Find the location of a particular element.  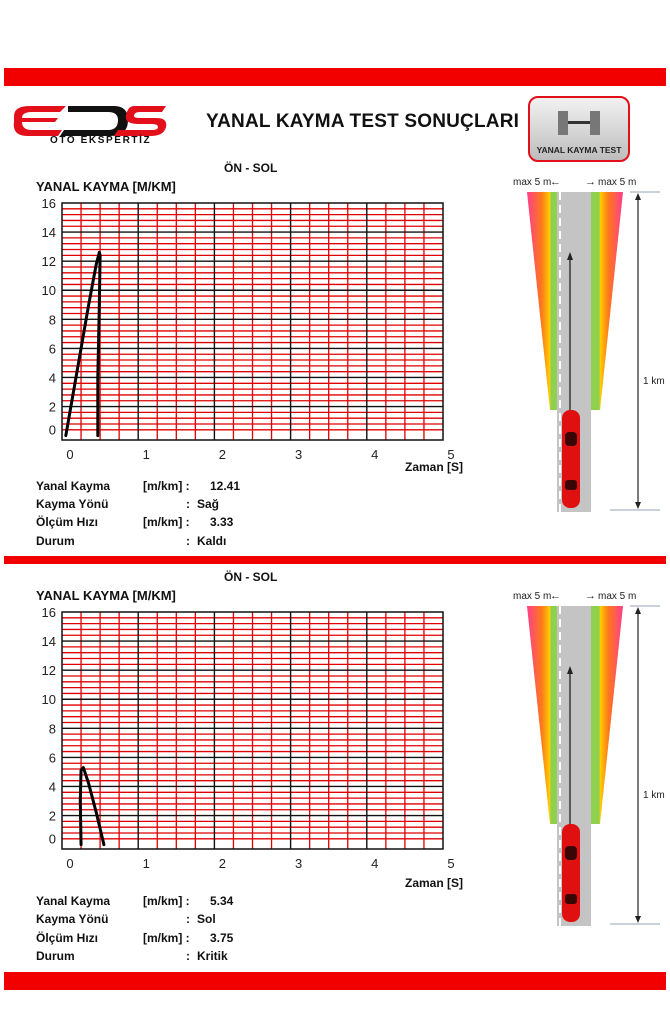

info-value: Kritik is located at coordinates (212, 956).